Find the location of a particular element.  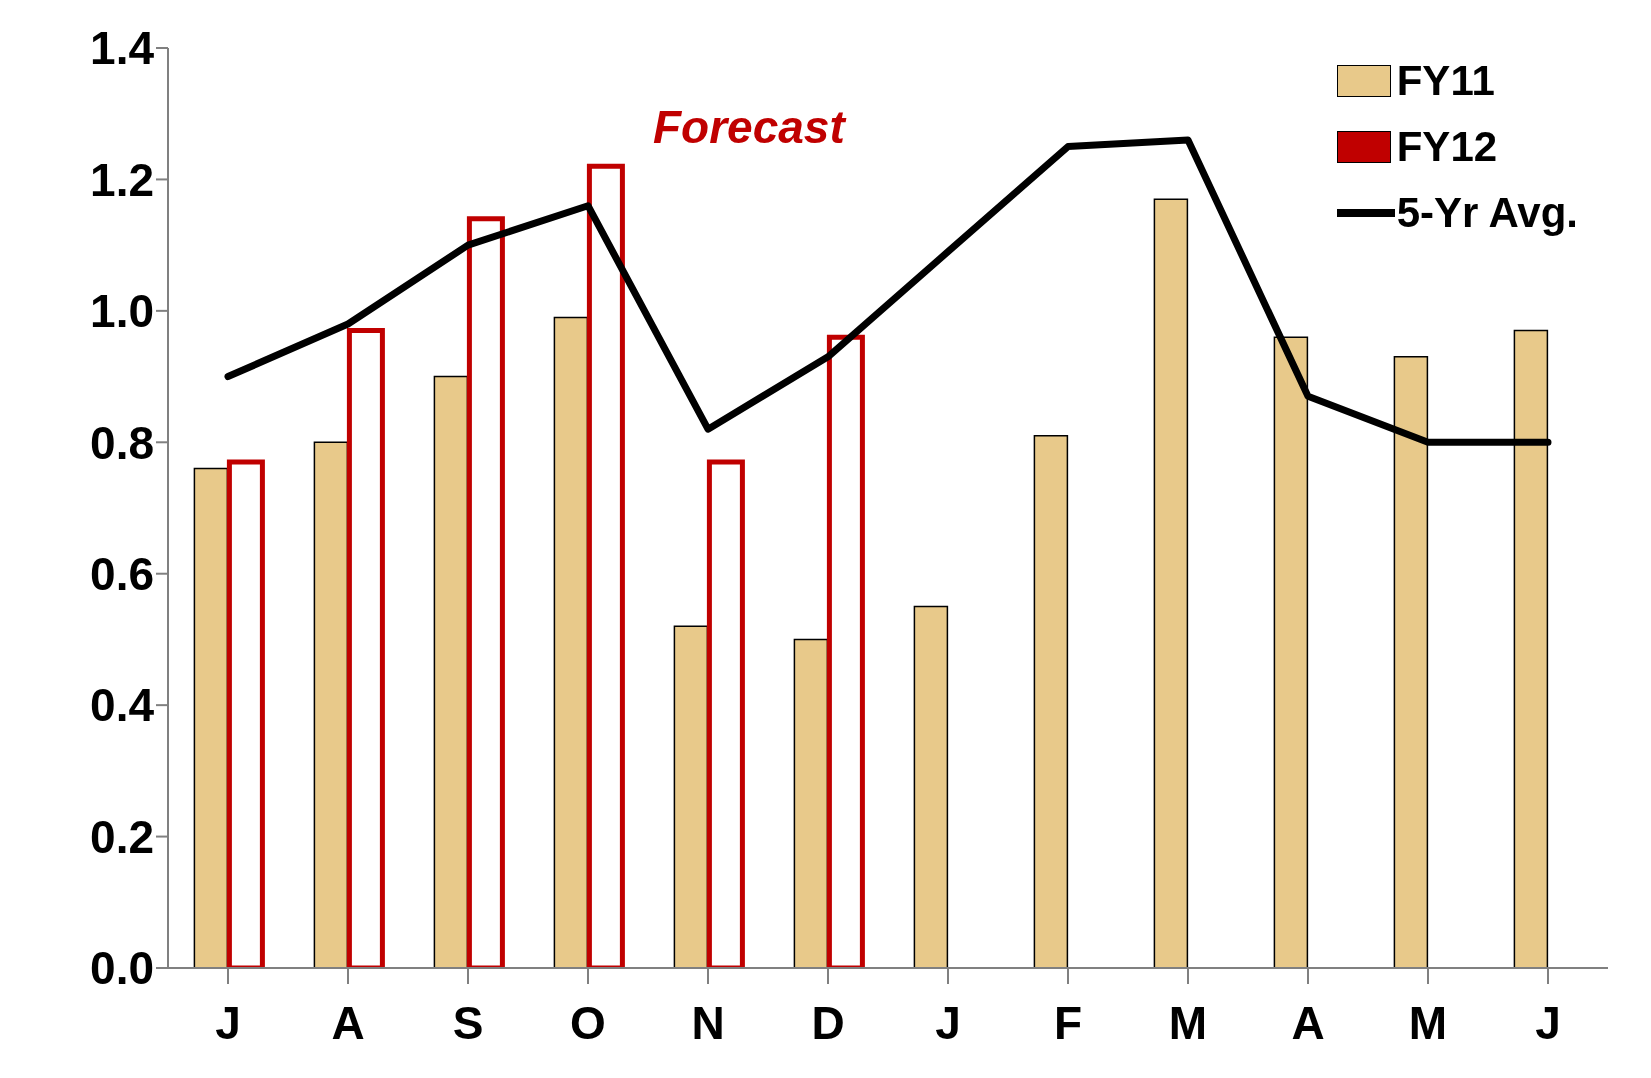

y-tick-label: 1.2 is located at coordinates (122, 179).